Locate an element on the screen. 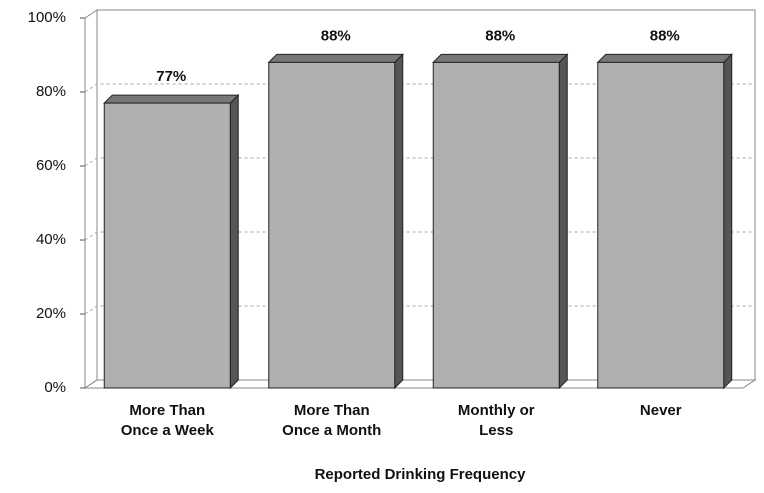  y-tick-label: 60% is located at coordinates (51, 165).